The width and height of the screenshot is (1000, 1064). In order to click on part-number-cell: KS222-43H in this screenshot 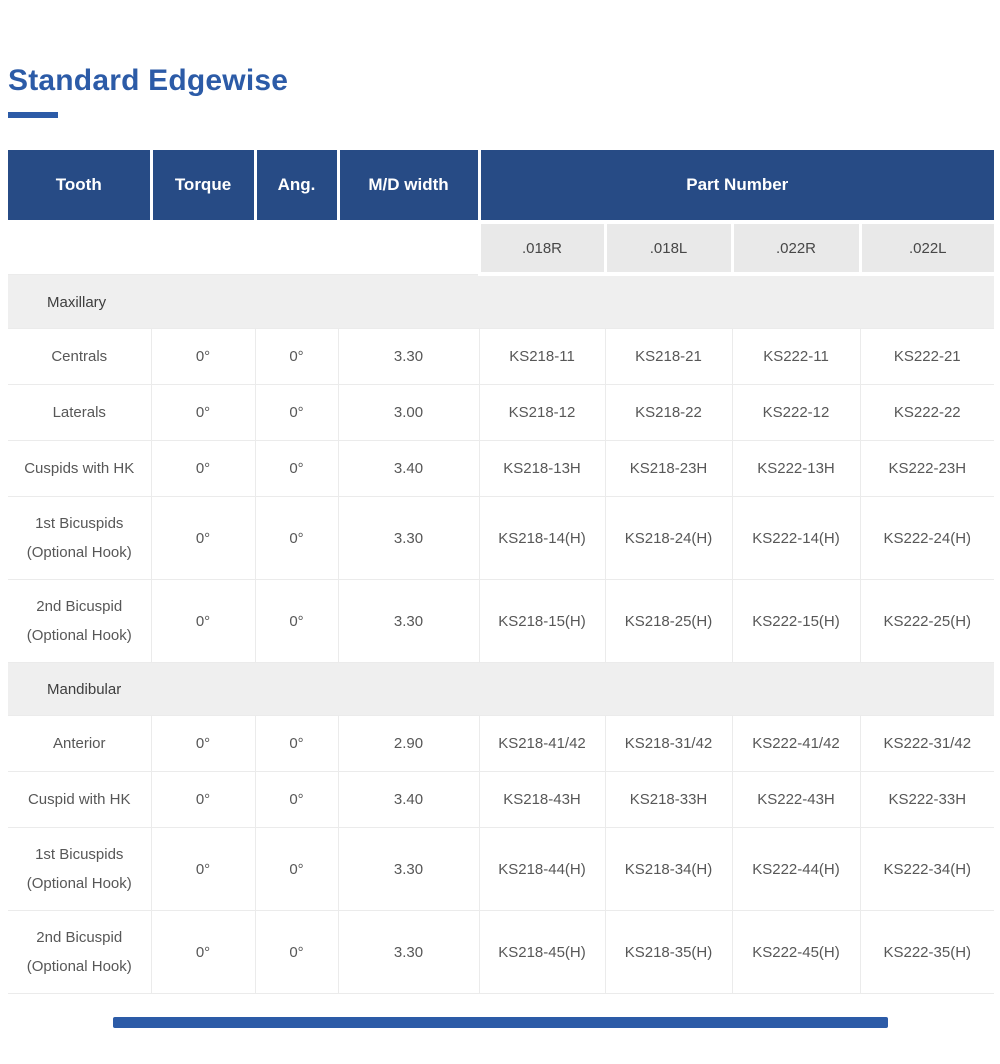, I will do `click(795, 799)`.